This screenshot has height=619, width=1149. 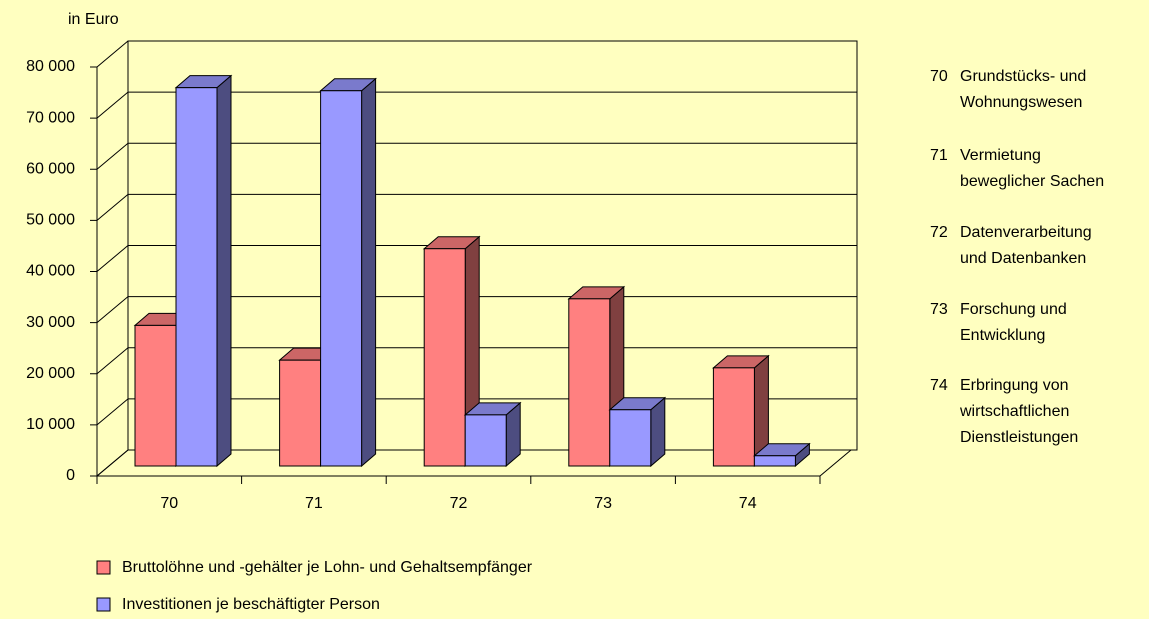 I want to click on note-text: Dienstleistungen, so click(x=1019, y=437).